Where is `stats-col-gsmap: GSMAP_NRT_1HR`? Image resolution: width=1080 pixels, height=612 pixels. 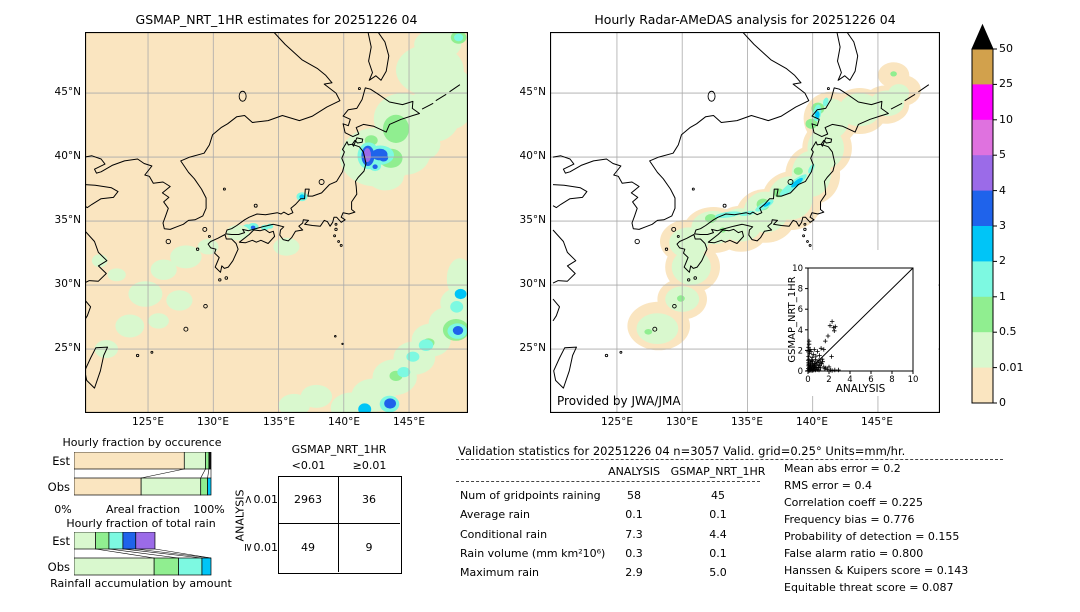
stats-col-gsmap: GSMAP_NRT_1HR is located at coordinates (718, 471).